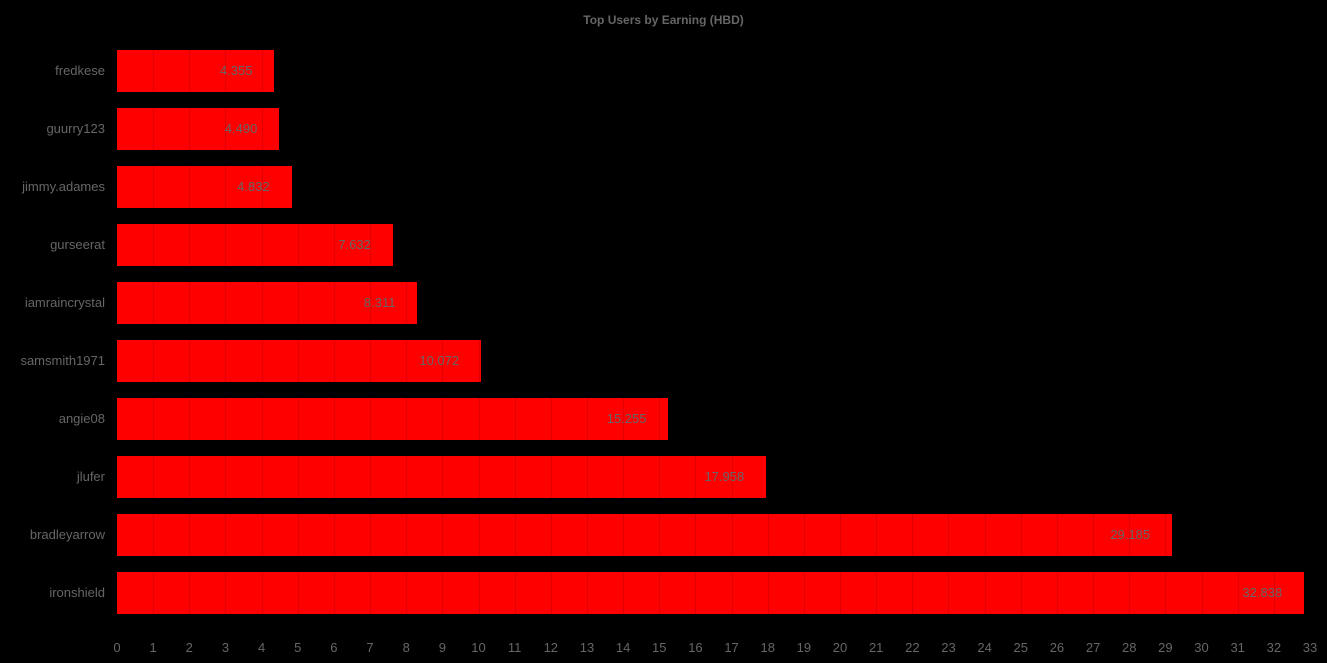 This screenshot has height=663, width=1327. I want to click on x-axis-tick: 3, so click(225, 647).